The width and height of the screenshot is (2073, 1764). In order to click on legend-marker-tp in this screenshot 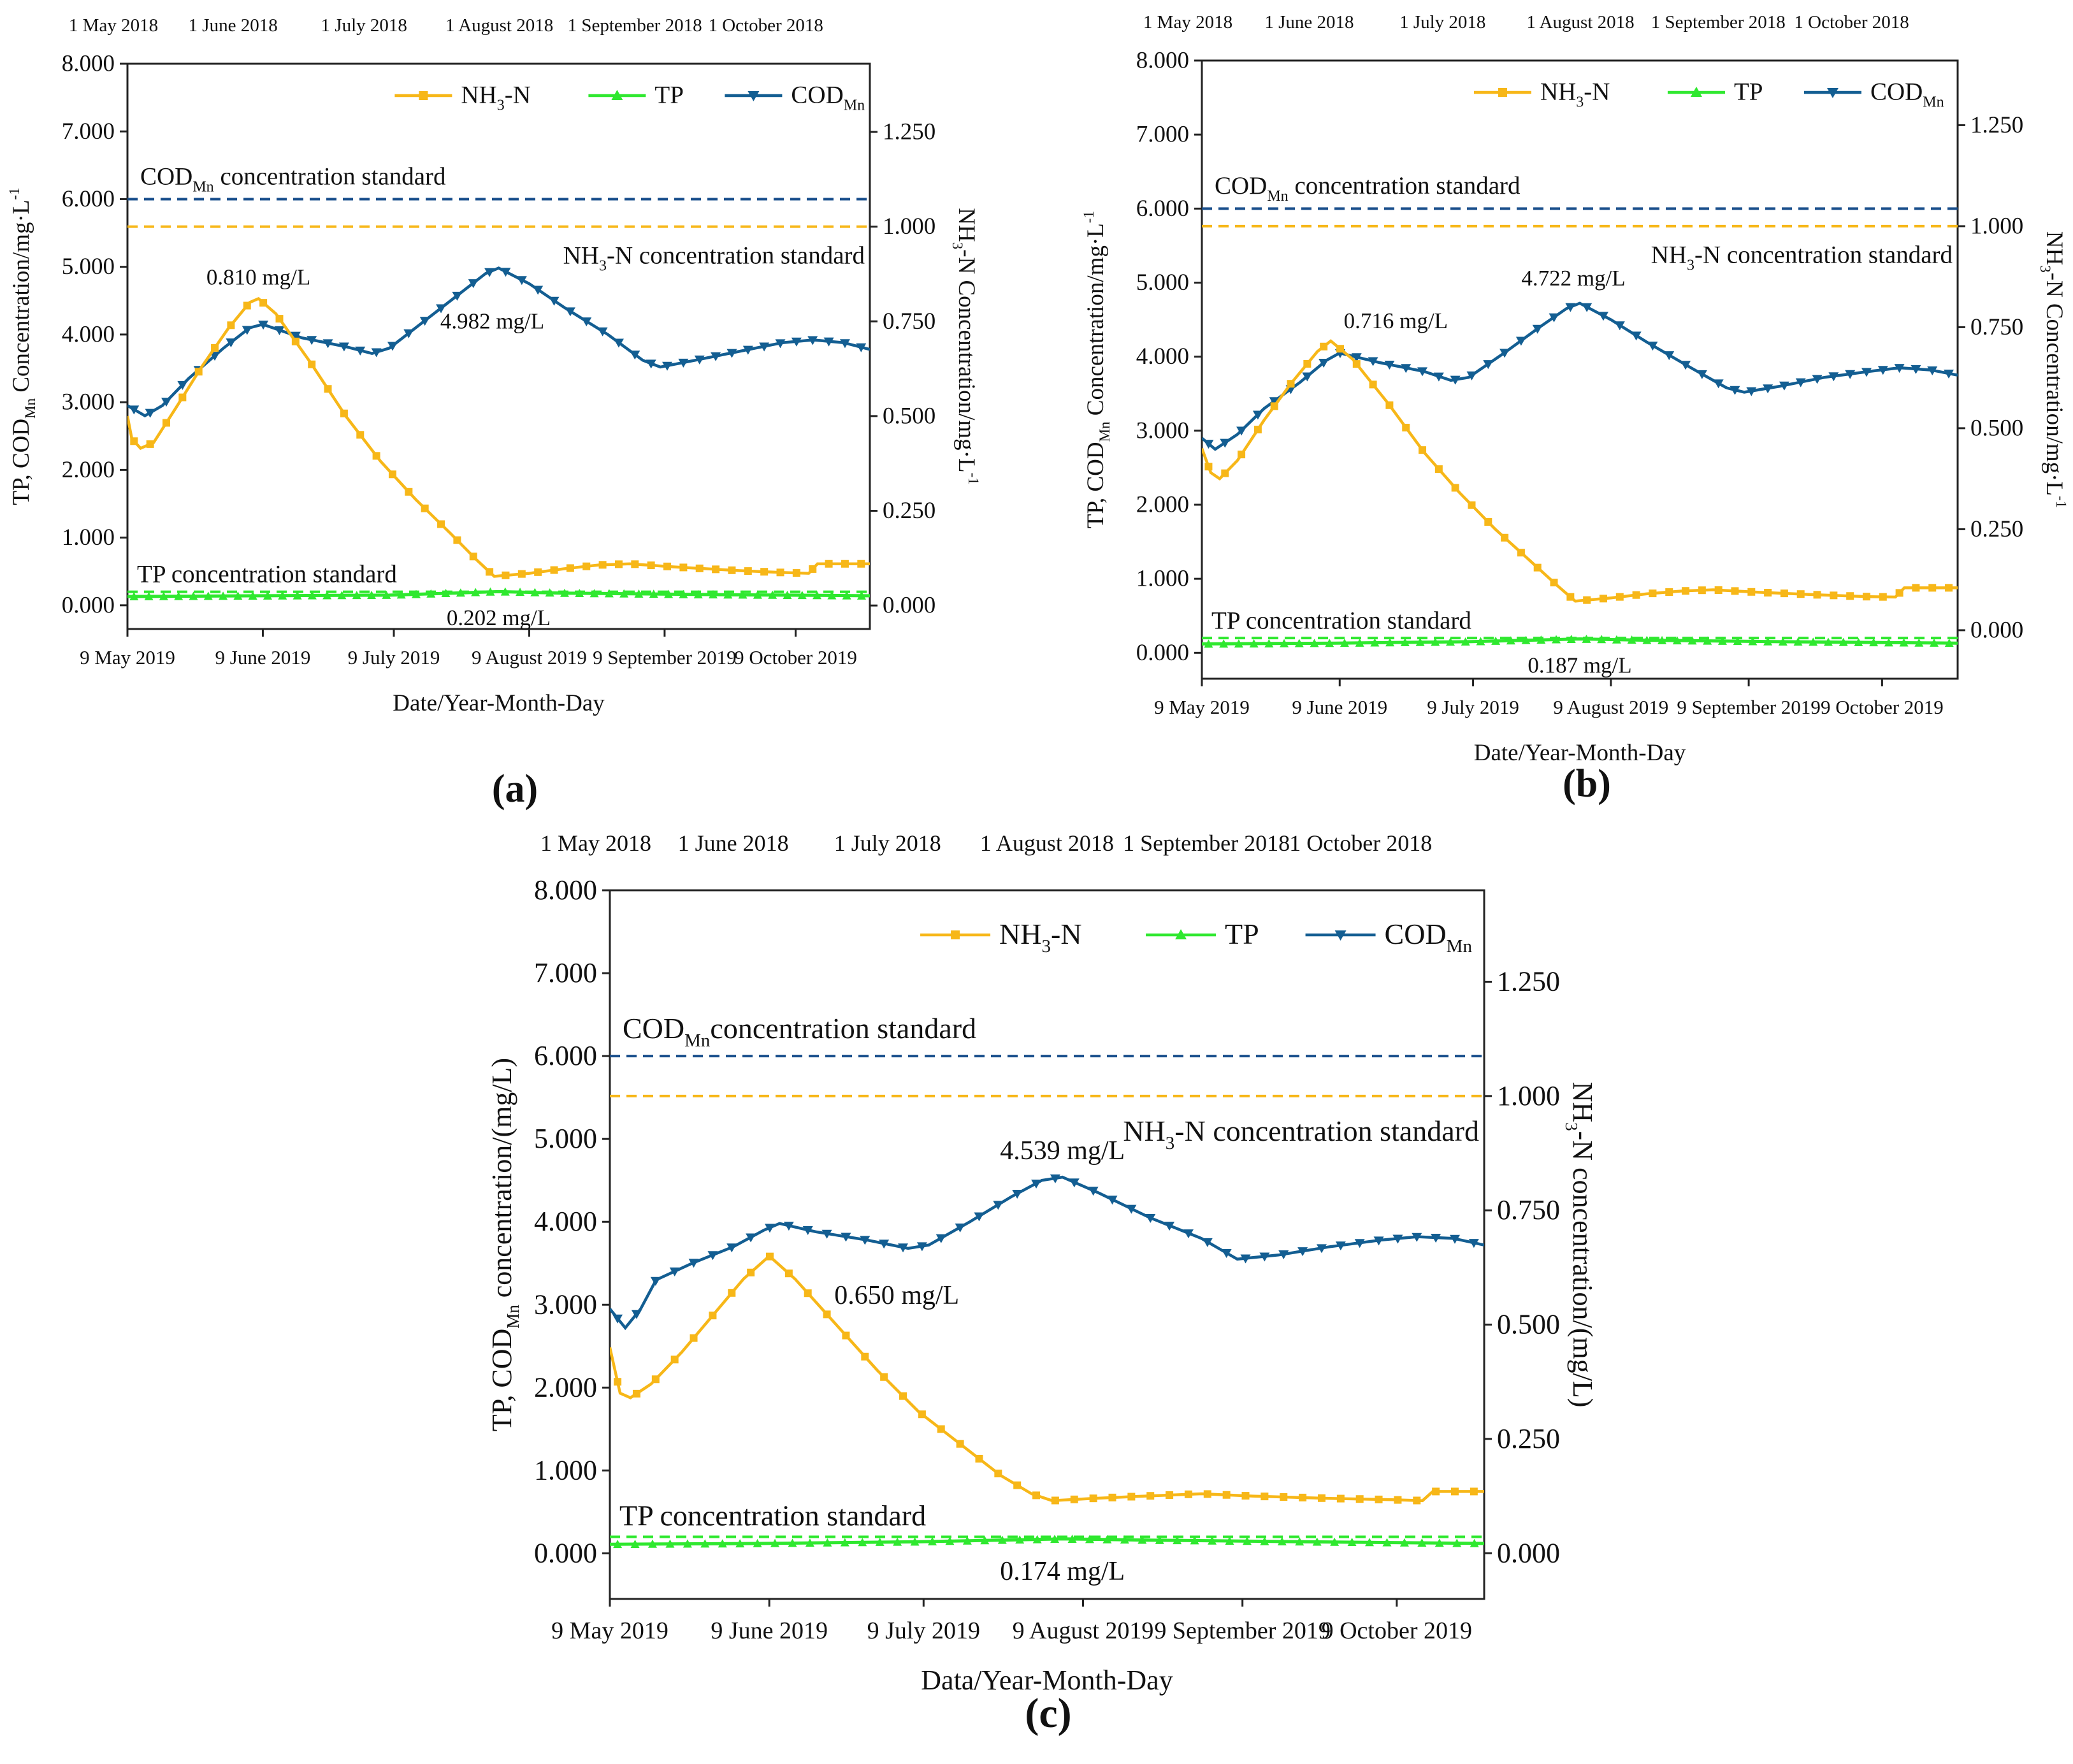, I will do `click(617, 95)`.